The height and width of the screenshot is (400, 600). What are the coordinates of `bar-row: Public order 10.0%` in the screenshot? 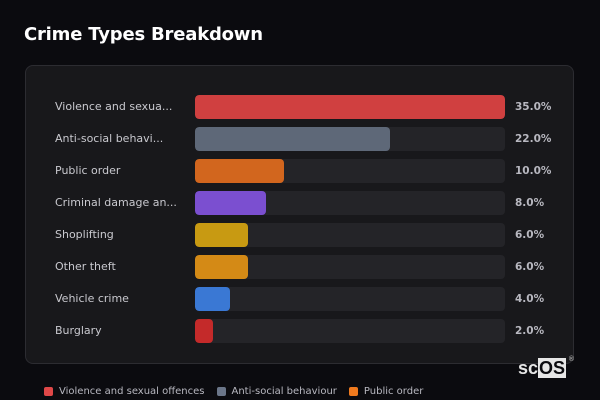 It's located at (299, 171).